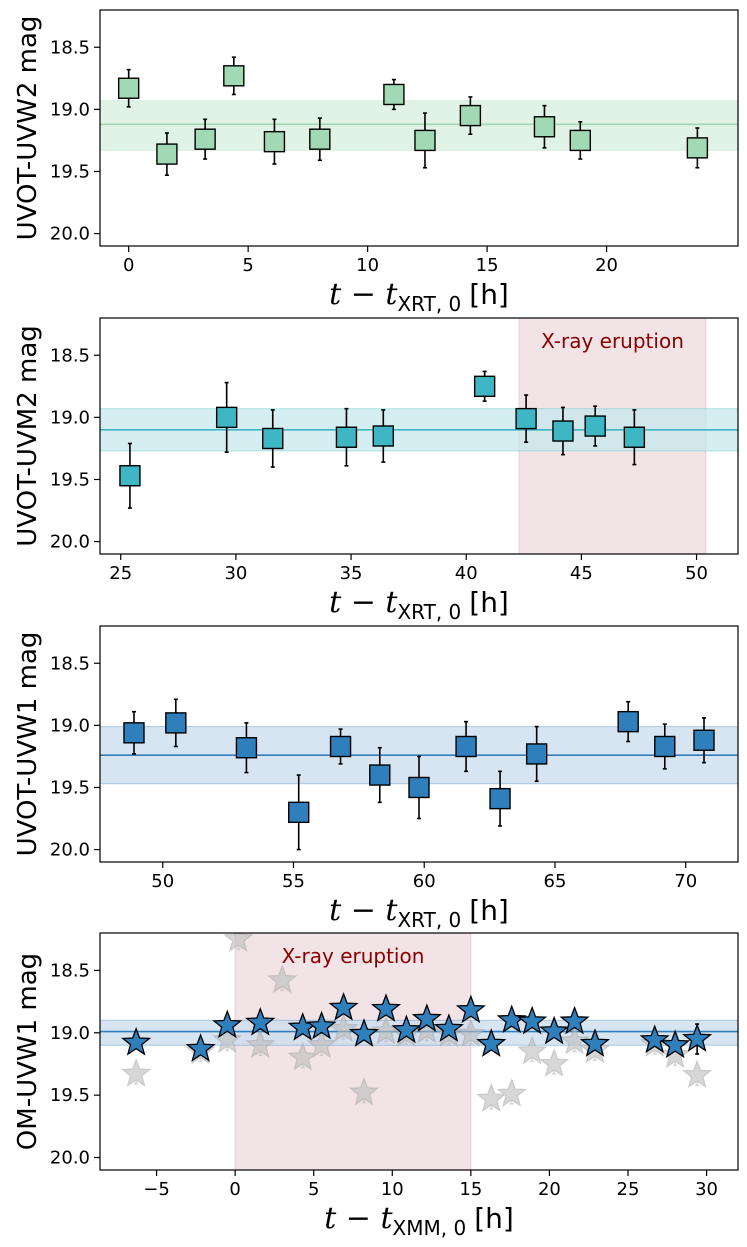 This screenshot has width=747, height=1247. I want to click on x-tick-label: 70, so click(685, 881).